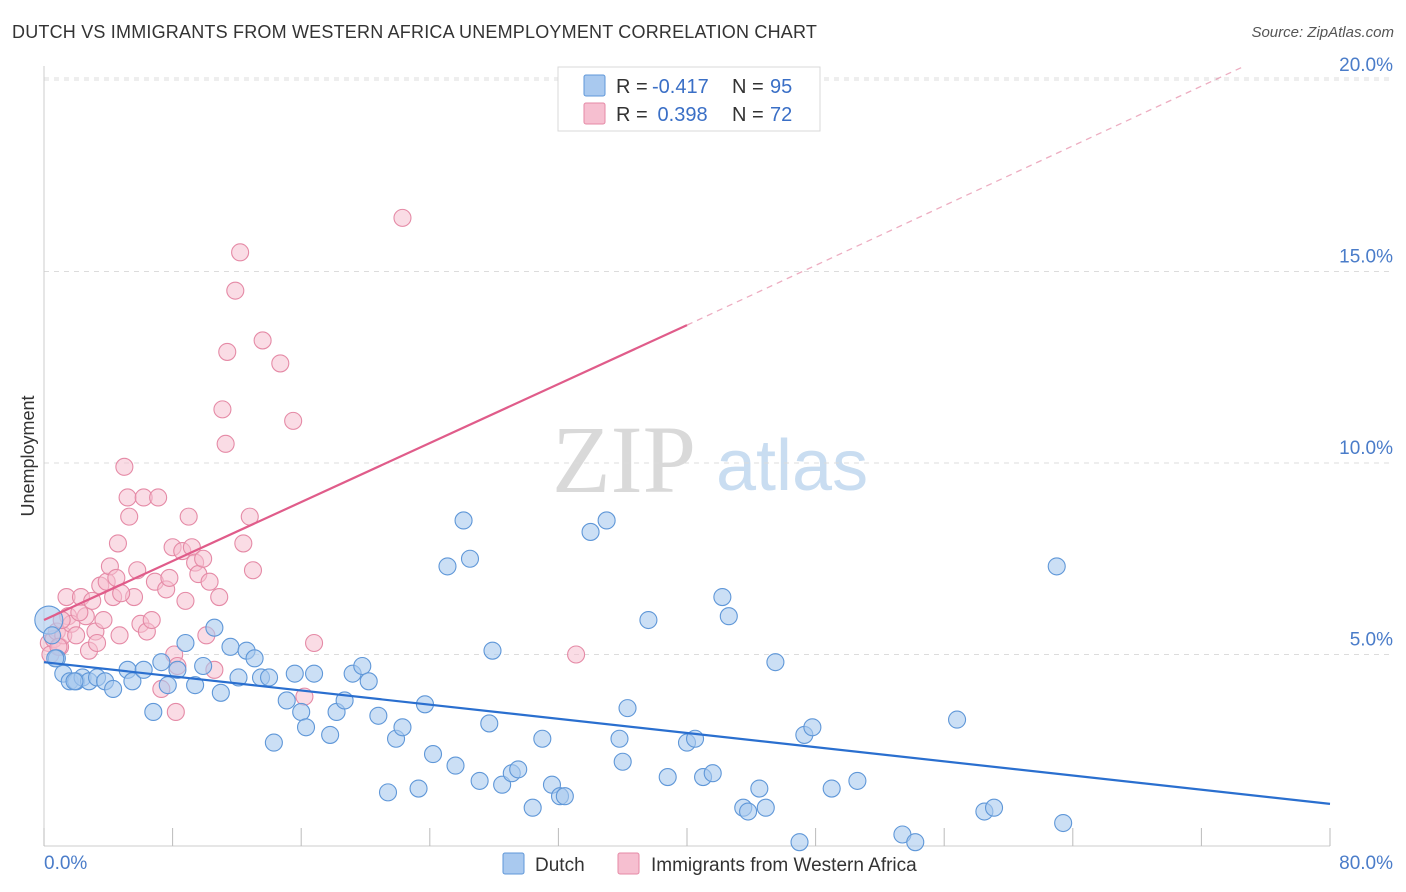 This screenshot has height=892, width=1406. What do you see at coordinates (1322, 32) in the screenshot?
I see `source-note: Source: ZipAtlas.com` at bounding box center [1322, 32].